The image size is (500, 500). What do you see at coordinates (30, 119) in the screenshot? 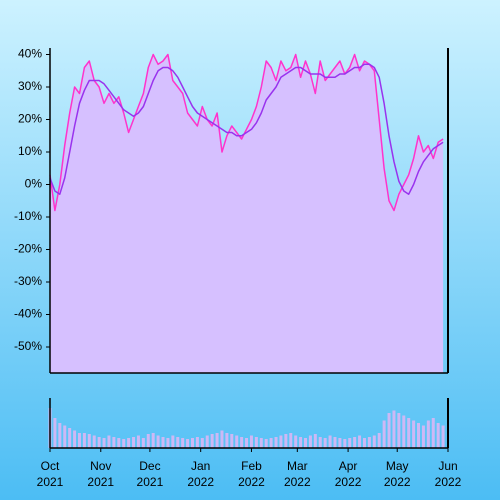
I see `y-tick-label: 20%` at bounding box center [30, 119].